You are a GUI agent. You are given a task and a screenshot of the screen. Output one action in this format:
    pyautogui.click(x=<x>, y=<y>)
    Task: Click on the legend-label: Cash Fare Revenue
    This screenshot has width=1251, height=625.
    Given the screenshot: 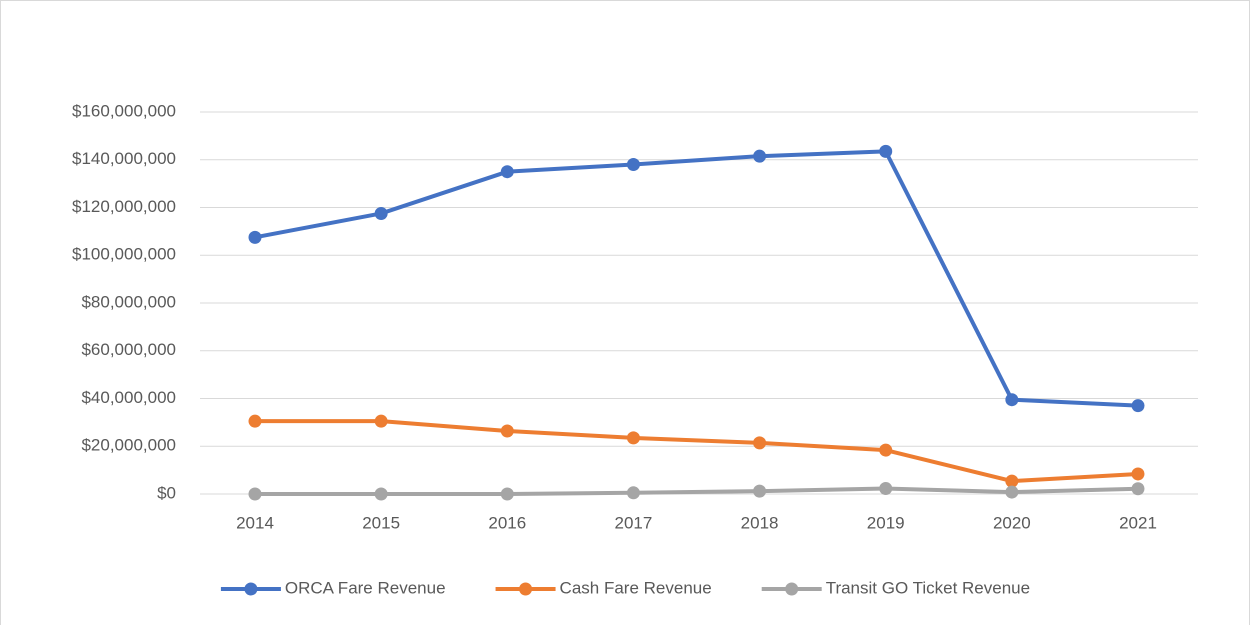 What is the action you would take?
    pyautogui.click(x=636, y=587)
    